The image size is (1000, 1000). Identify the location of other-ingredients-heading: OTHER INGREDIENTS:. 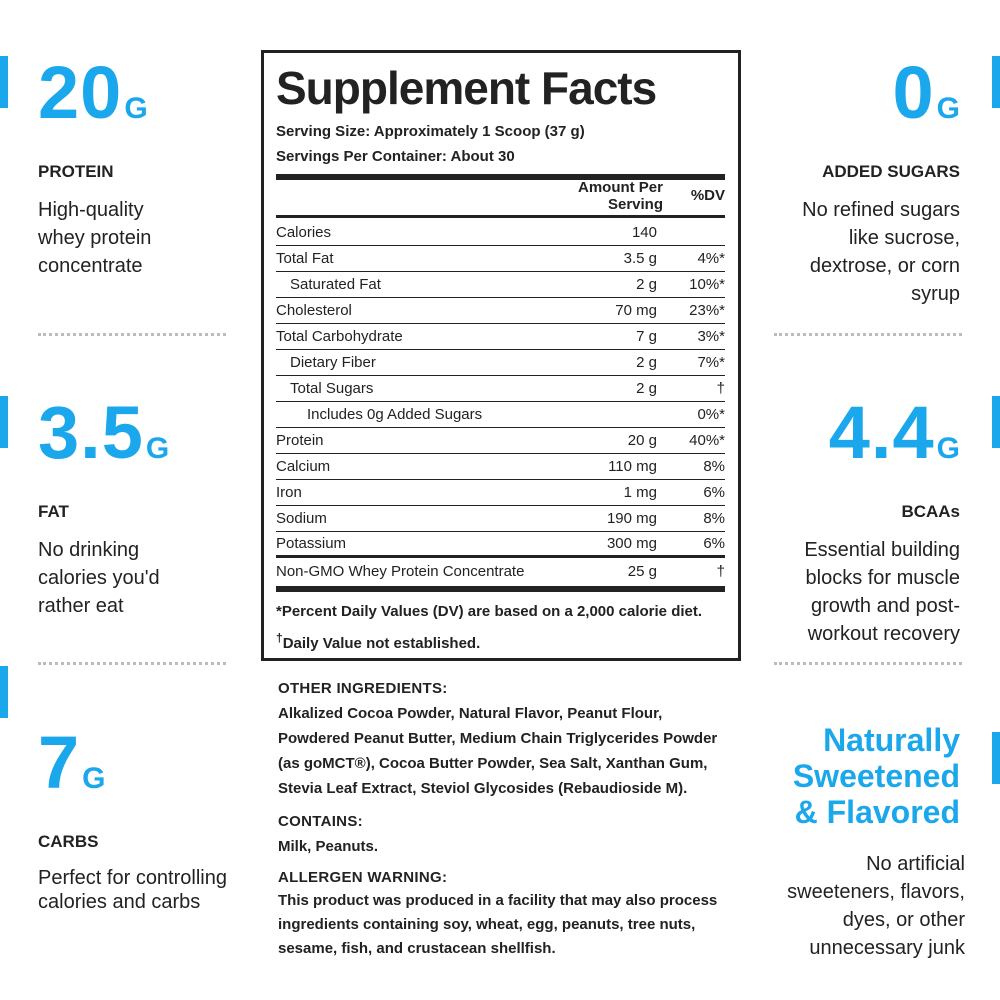
(363, 688).